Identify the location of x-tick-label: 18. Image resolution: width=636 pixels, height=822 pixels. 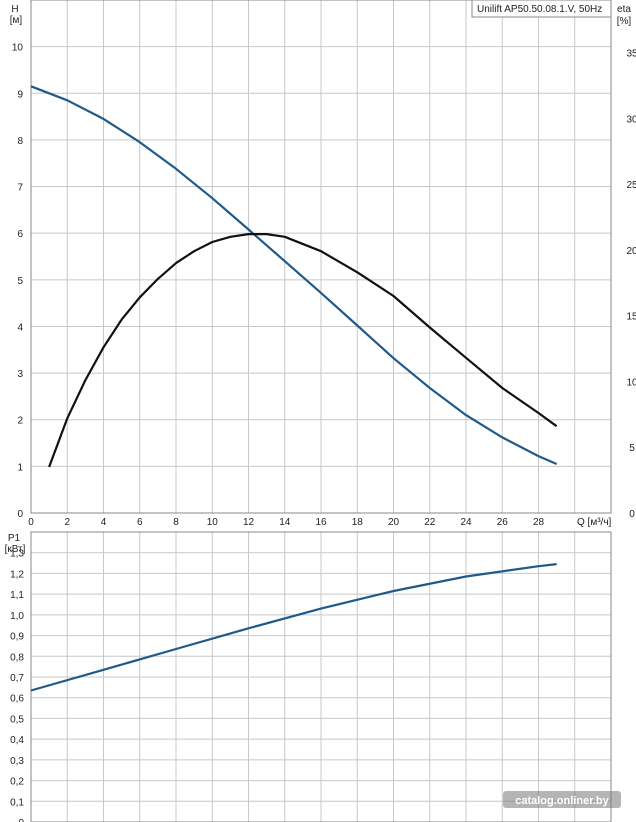
(358, 522).